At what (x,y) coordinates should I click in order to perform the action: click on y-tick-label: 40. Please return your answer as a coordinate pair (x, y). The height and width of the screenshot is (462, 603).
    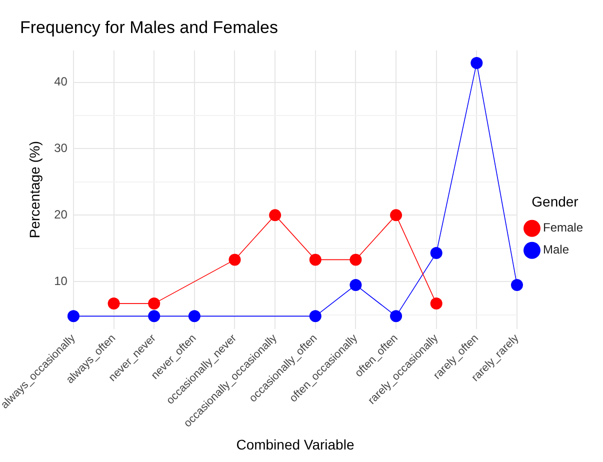
    Looking at the image, I should click on (61, 81).